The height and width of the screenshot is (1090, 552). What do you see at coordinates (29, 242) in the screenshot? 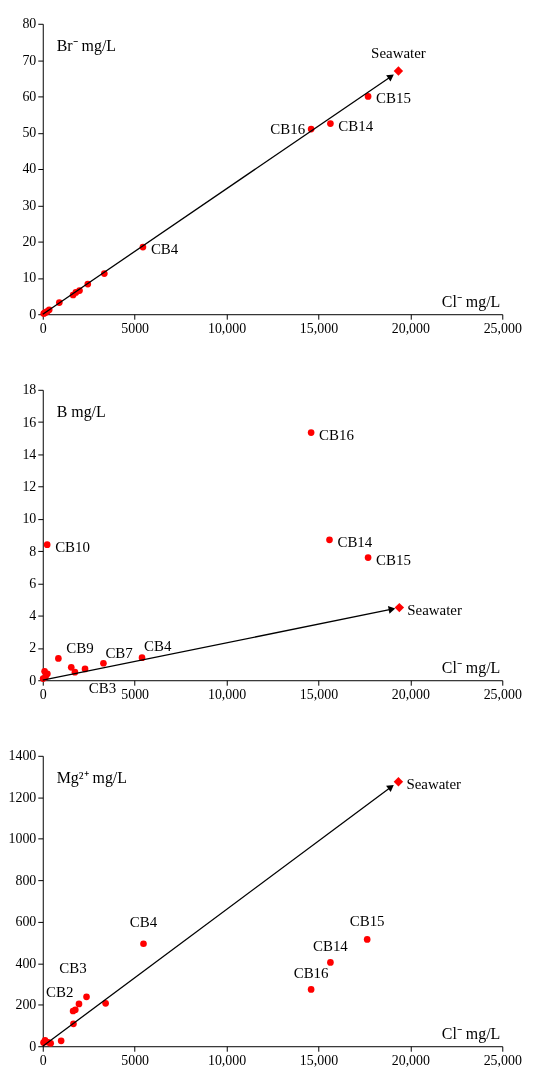
I see `y-tick-label: 20` at bounding box center [29, 242].